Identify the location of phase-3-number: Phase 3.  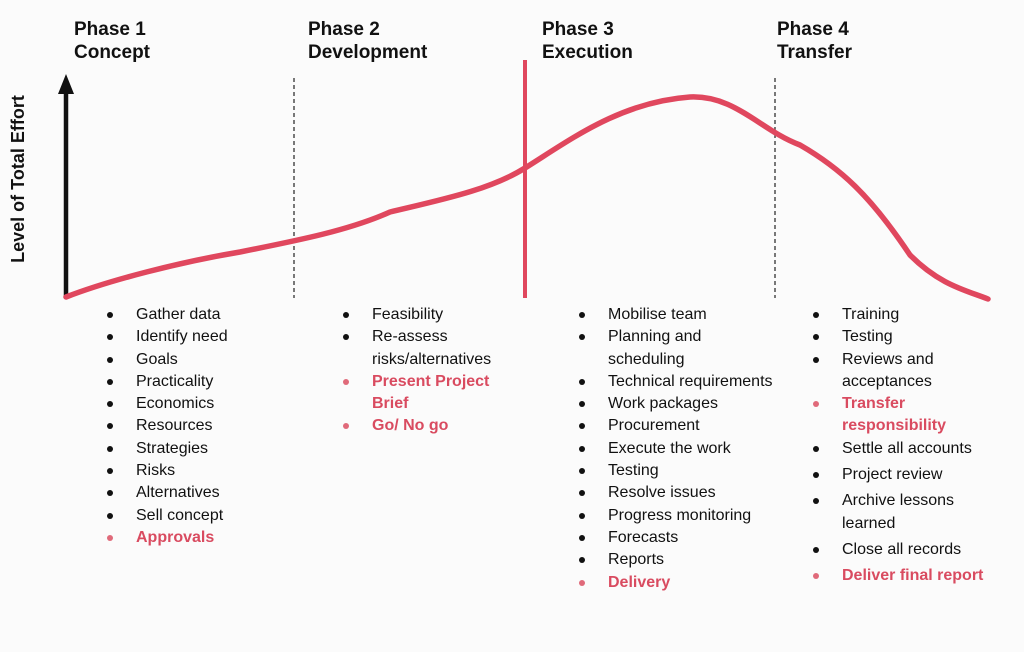
(578, 29).